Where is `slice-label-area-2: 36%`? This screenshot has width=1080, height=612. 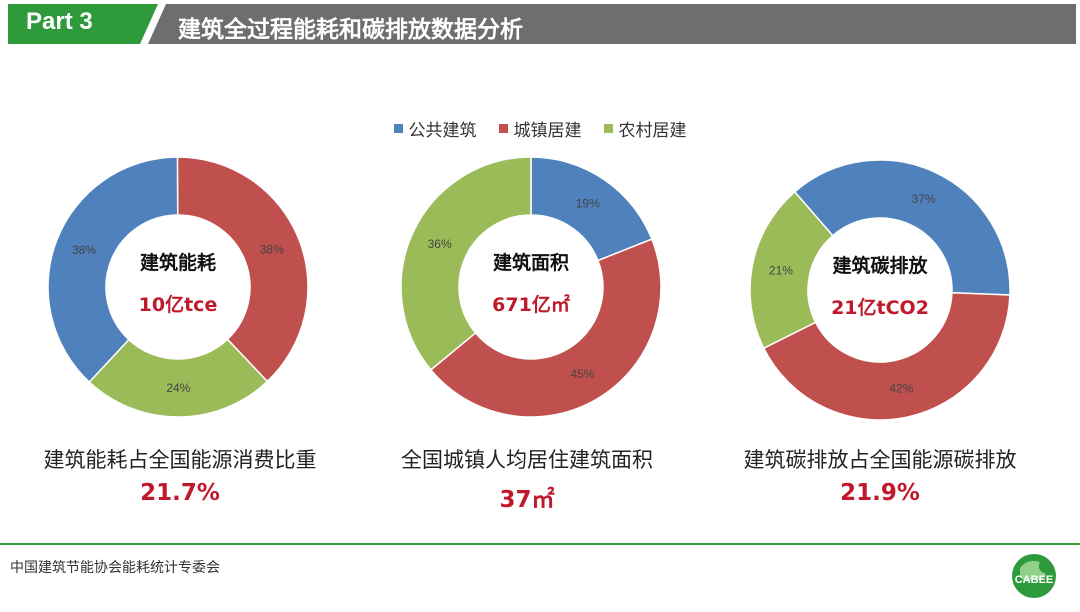
slice-label-area-2: 36% is located at coordinates (440, 244).